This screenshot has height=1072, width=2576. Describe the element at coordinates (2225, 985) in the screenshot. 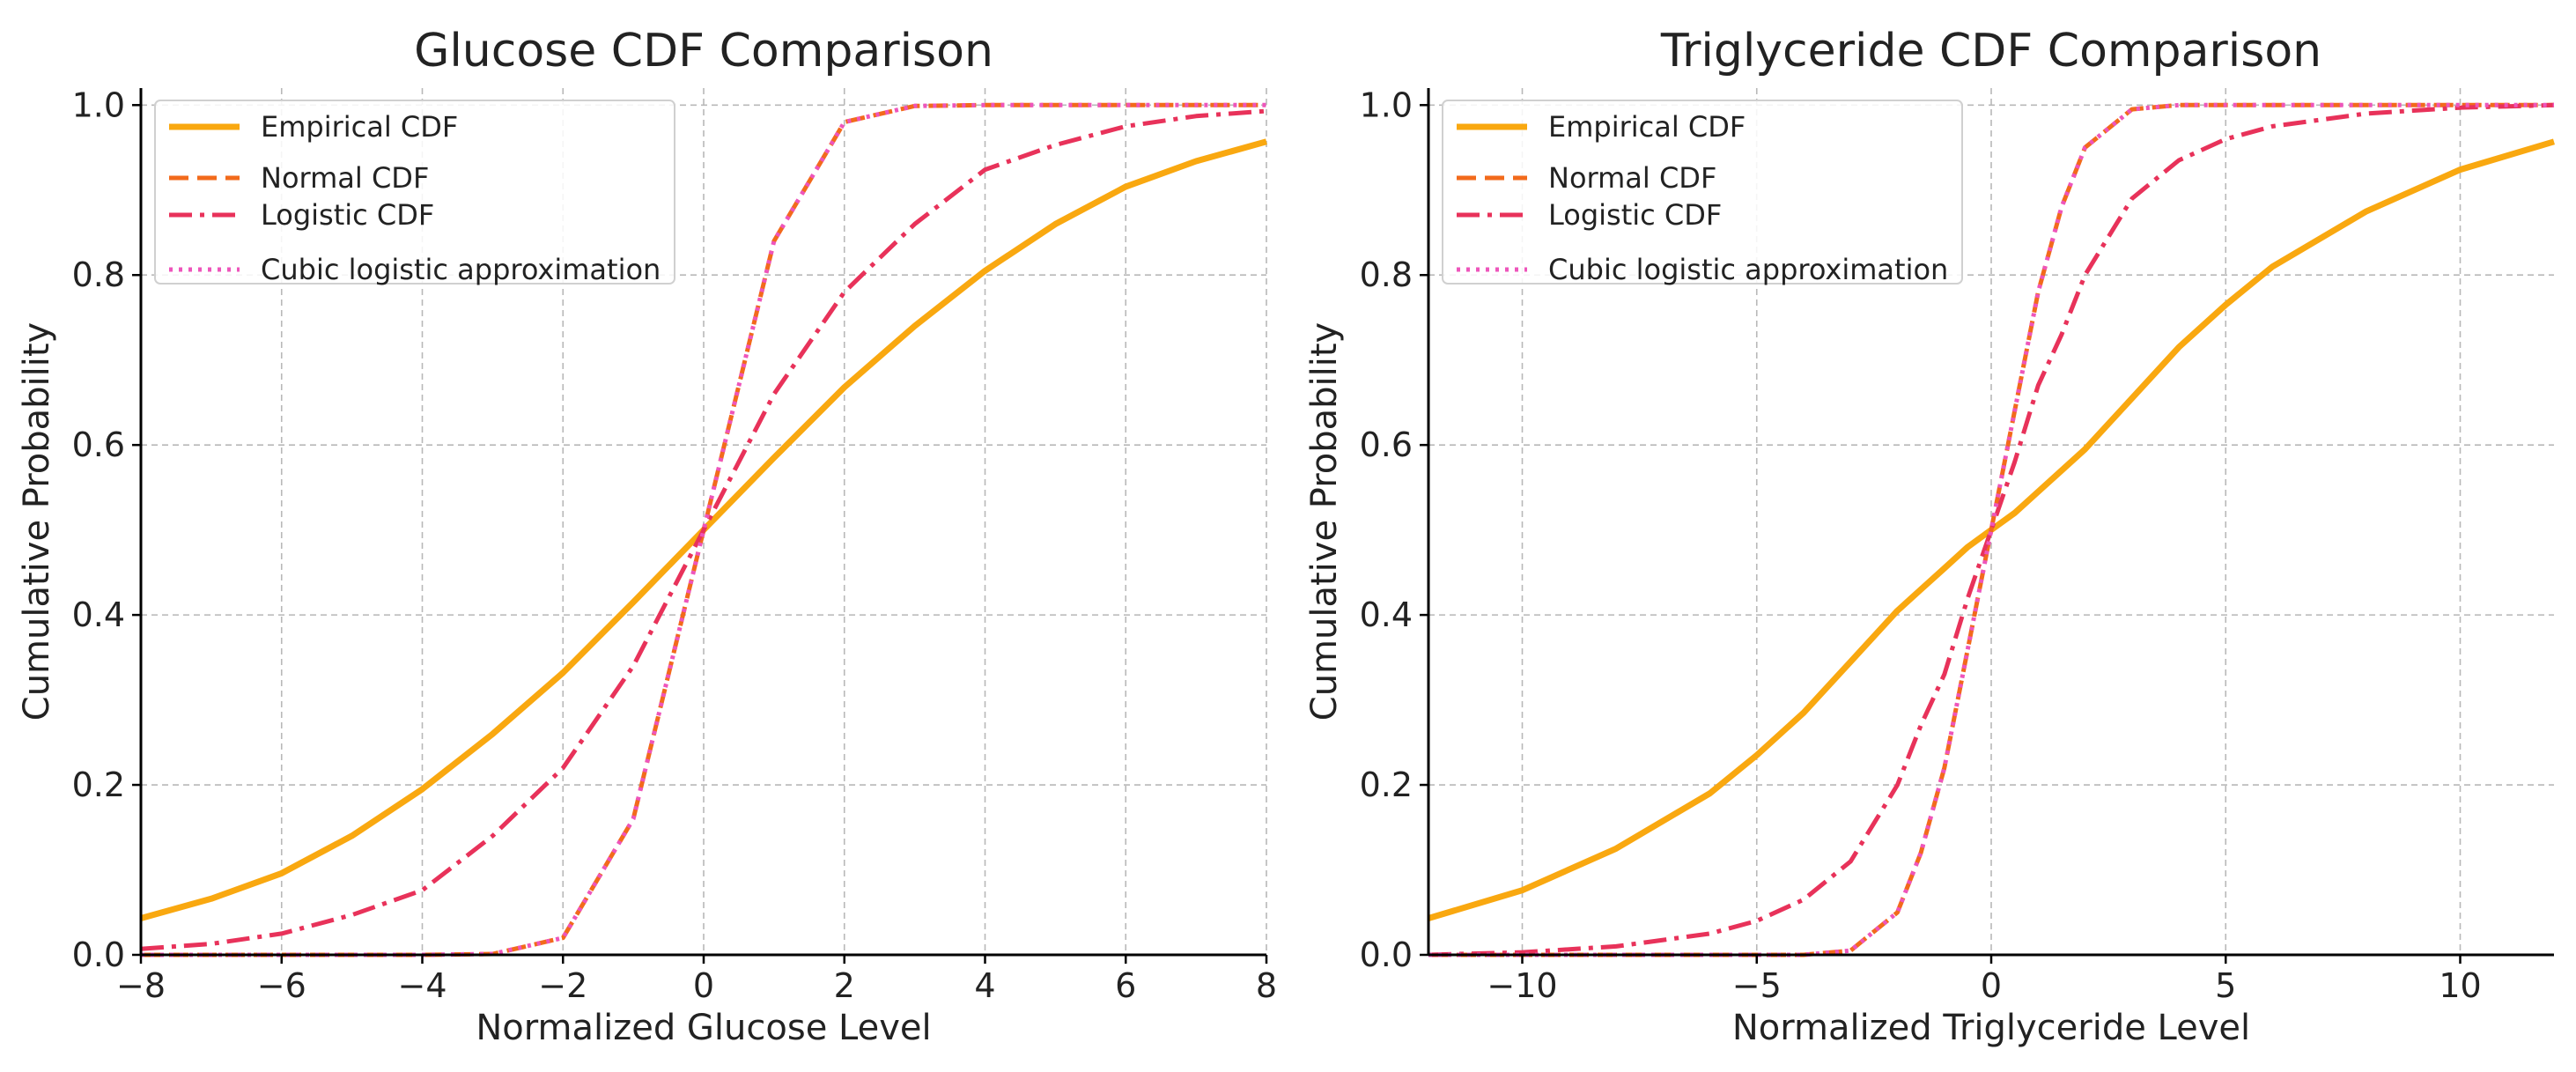

I see `x-tick-label: 5` at that location.